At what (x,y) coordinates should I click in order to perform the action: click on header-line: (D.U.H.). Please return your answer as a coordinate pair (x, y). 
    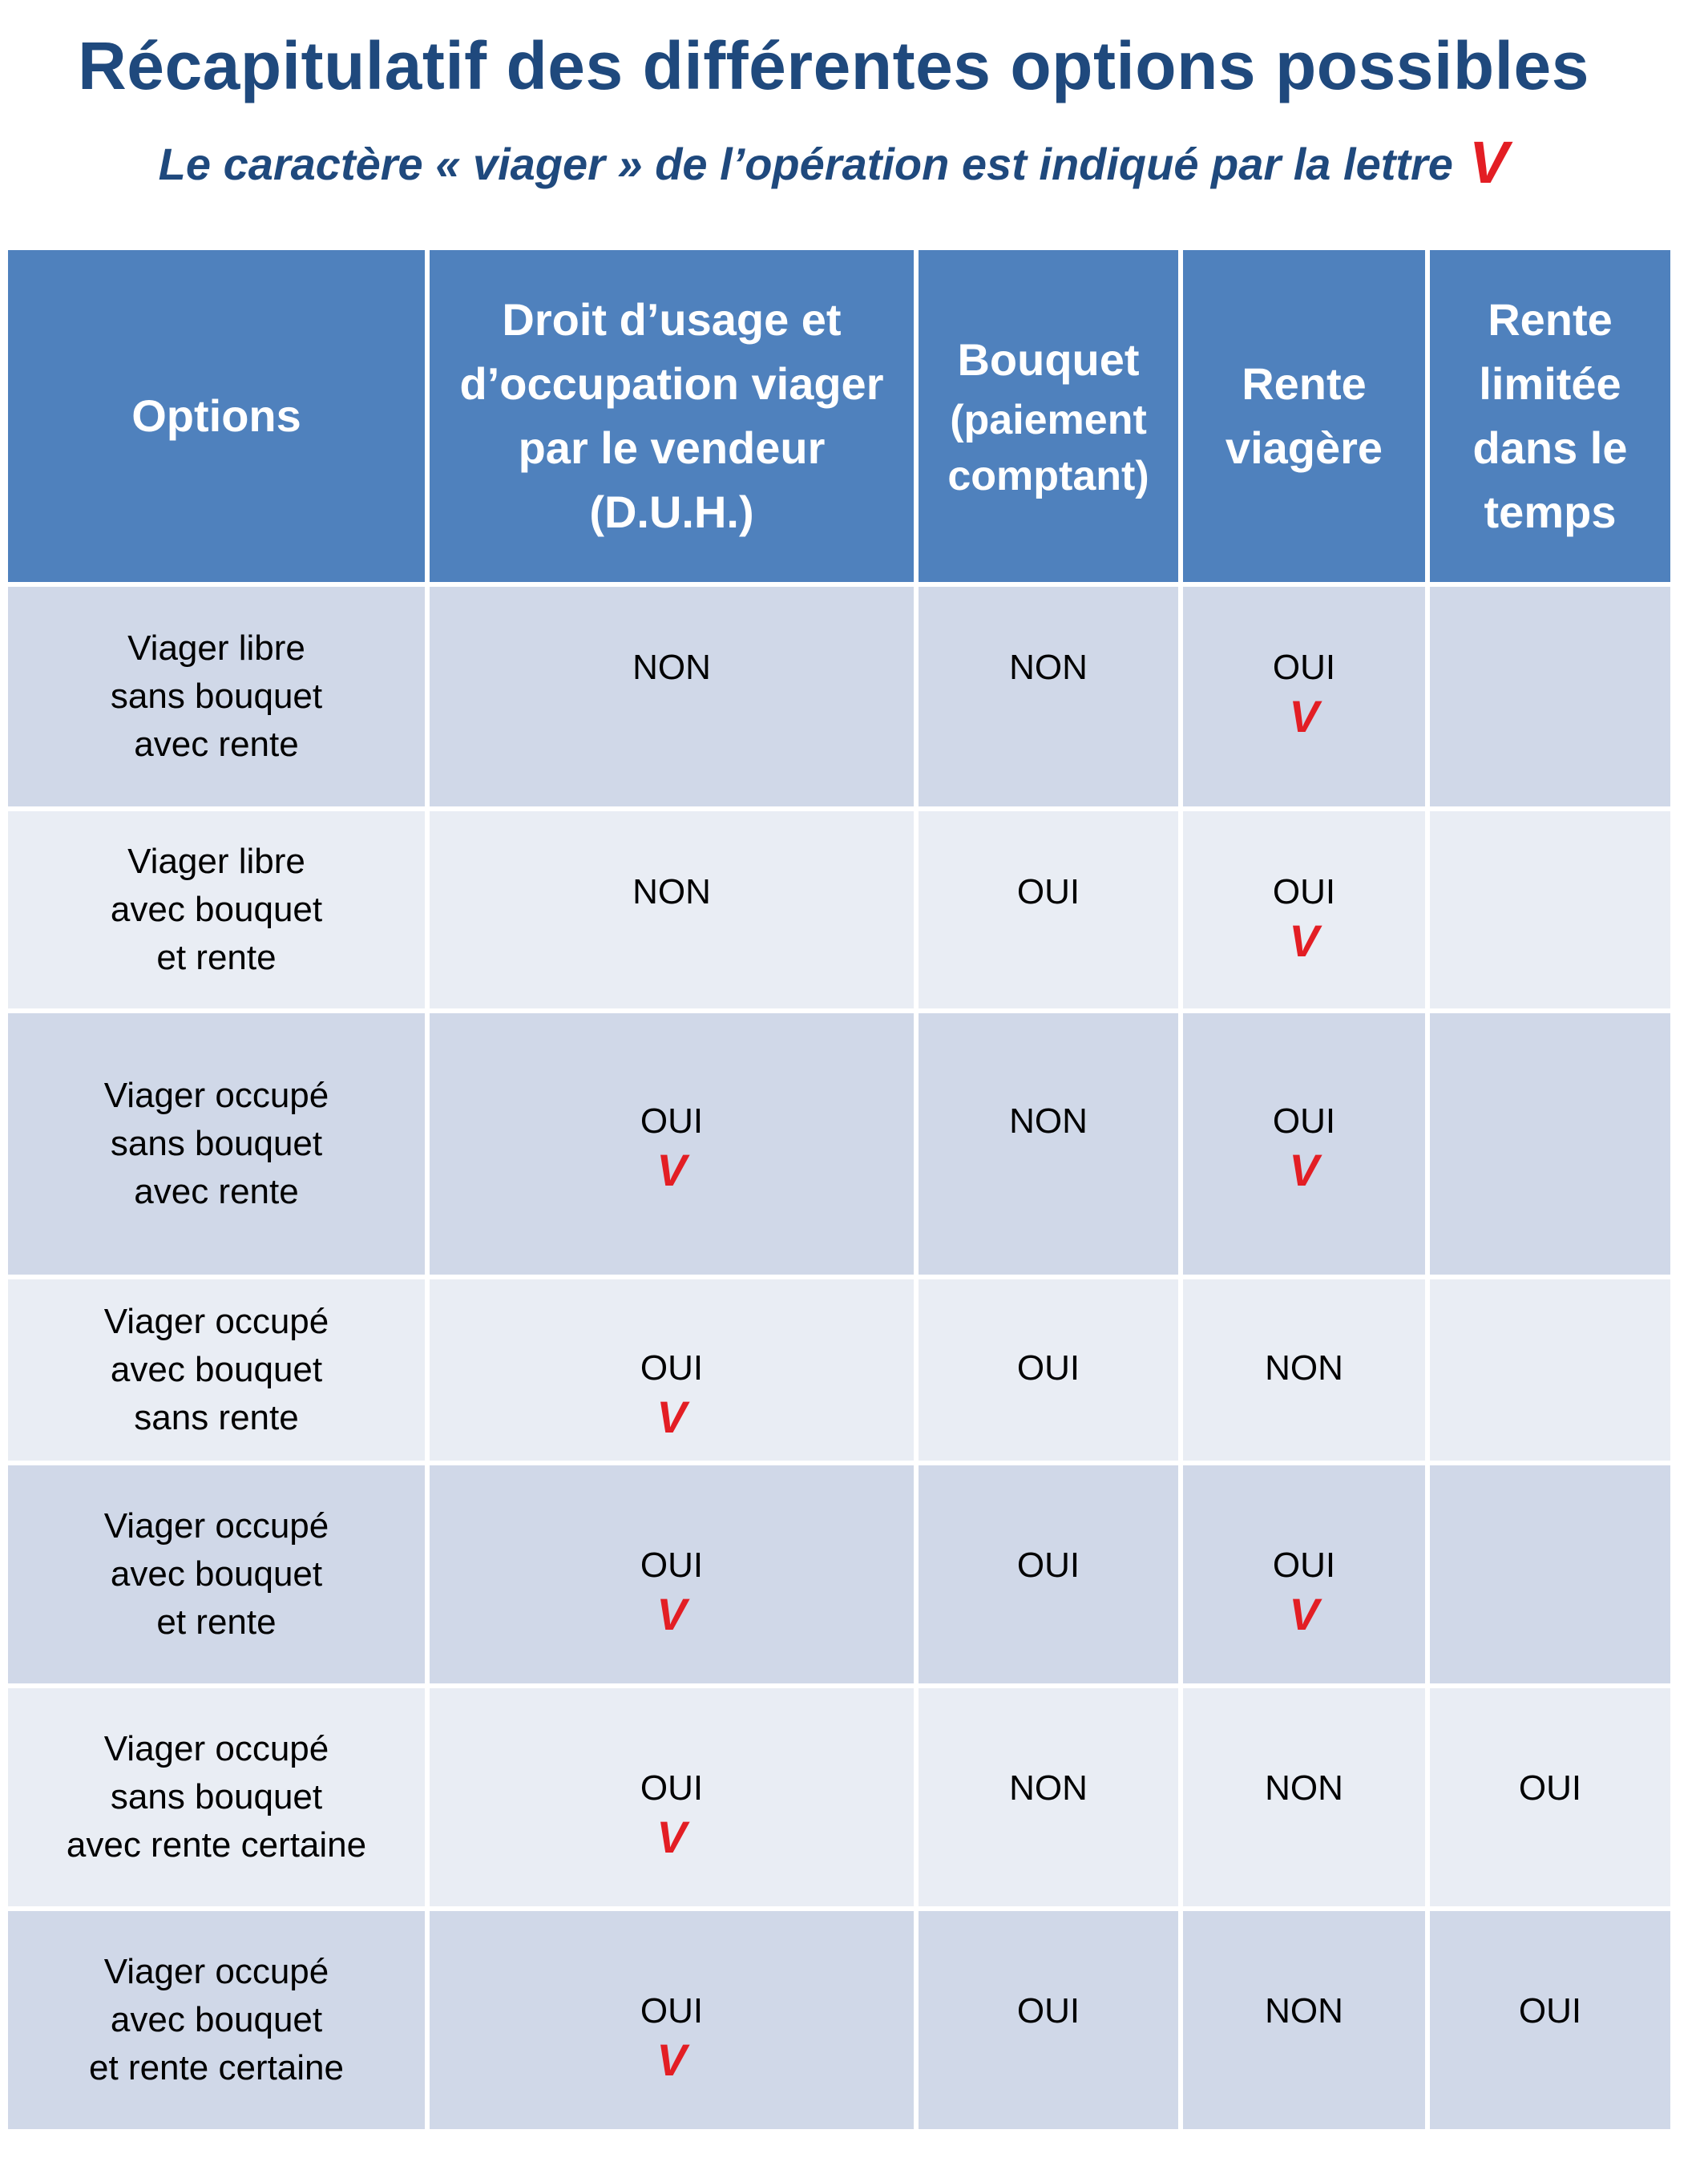
    Looking at the image, I should click on (672, 512).